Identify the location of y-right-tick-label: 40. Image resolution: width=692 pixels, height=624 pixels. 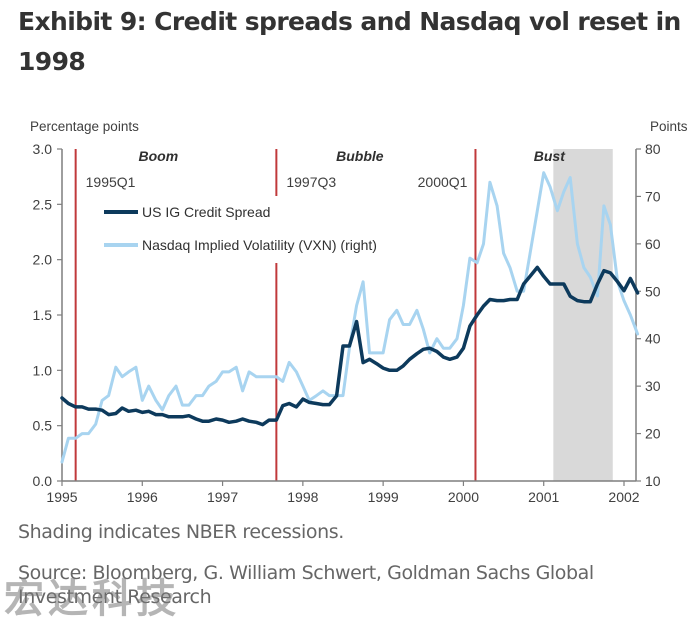
(653, 339).